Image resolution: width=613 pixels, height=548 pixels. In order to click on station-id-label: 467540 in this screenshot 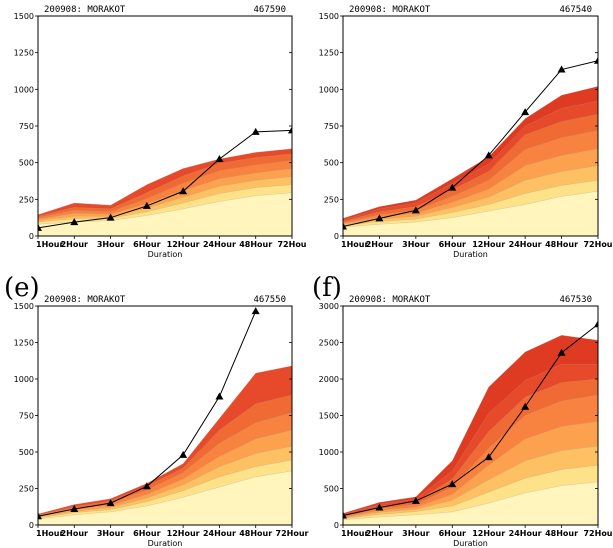, I will do `click(575, 10)`.